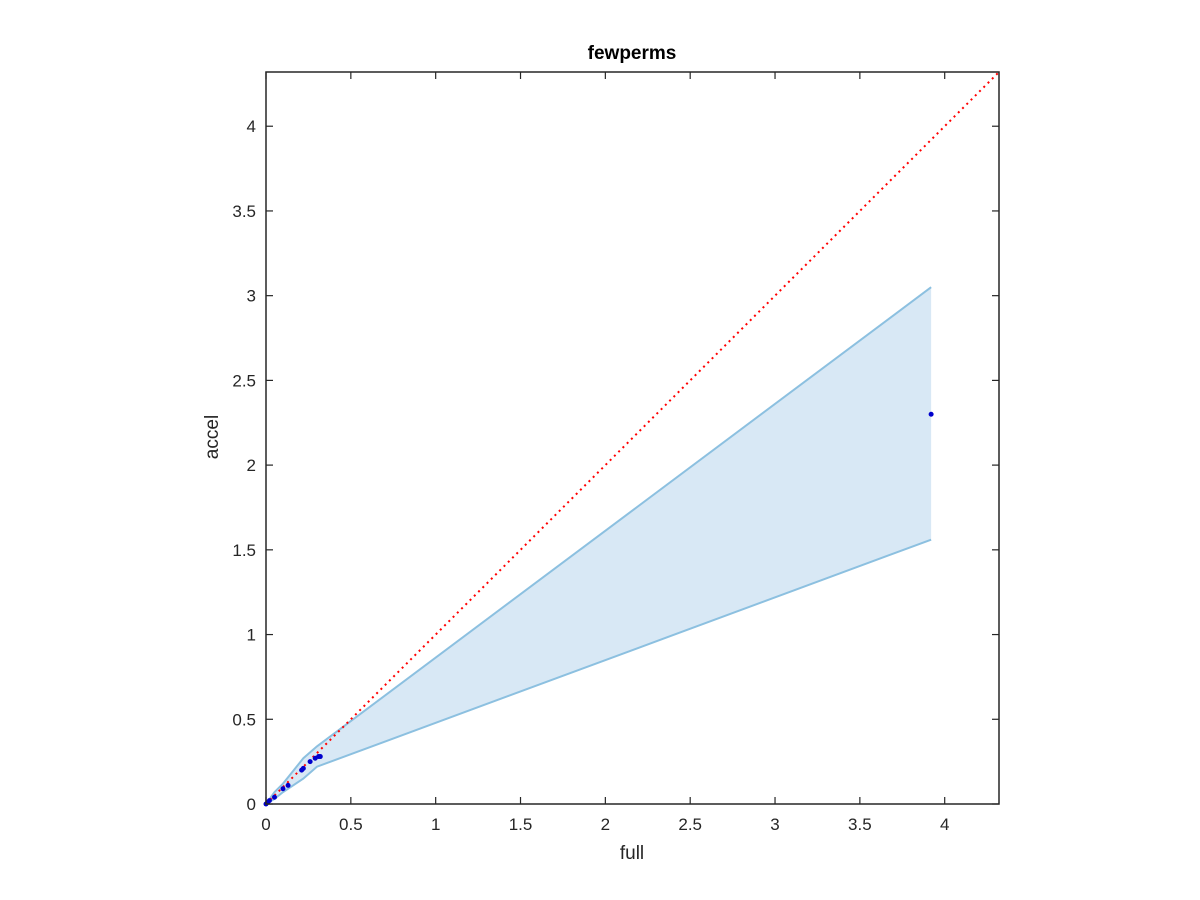 The image size is (1200, 900). I want to click on x-tick-label: 0, so click(265, 824).